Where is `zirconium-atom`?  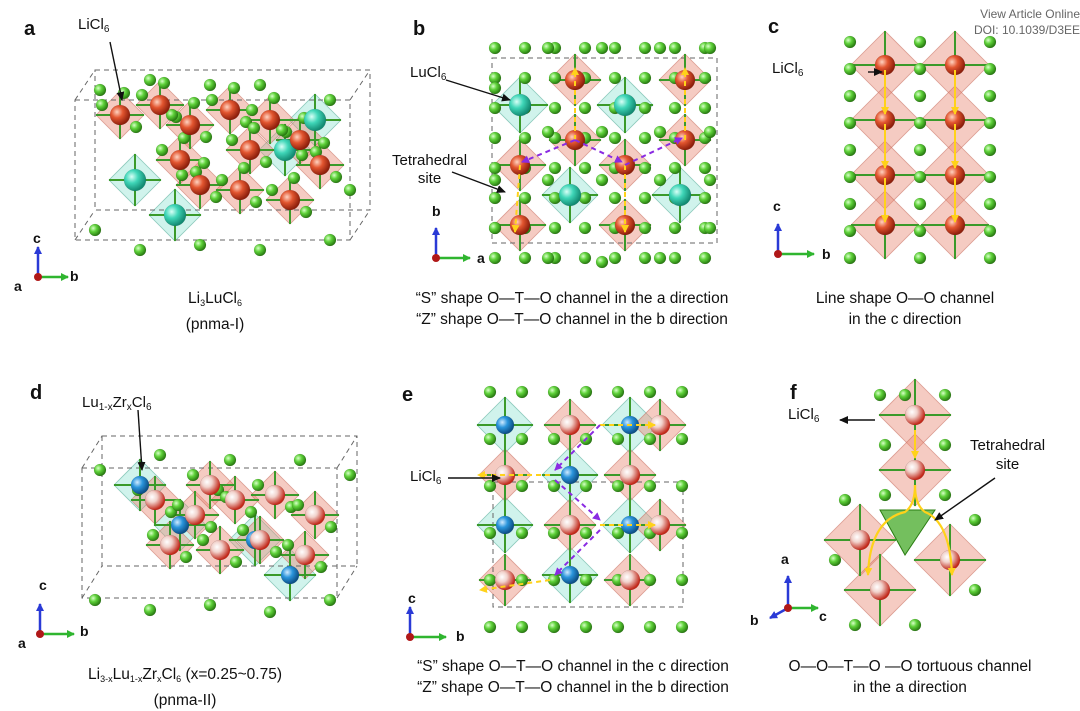 zirconium-atom is located at coordinates (180, 525).